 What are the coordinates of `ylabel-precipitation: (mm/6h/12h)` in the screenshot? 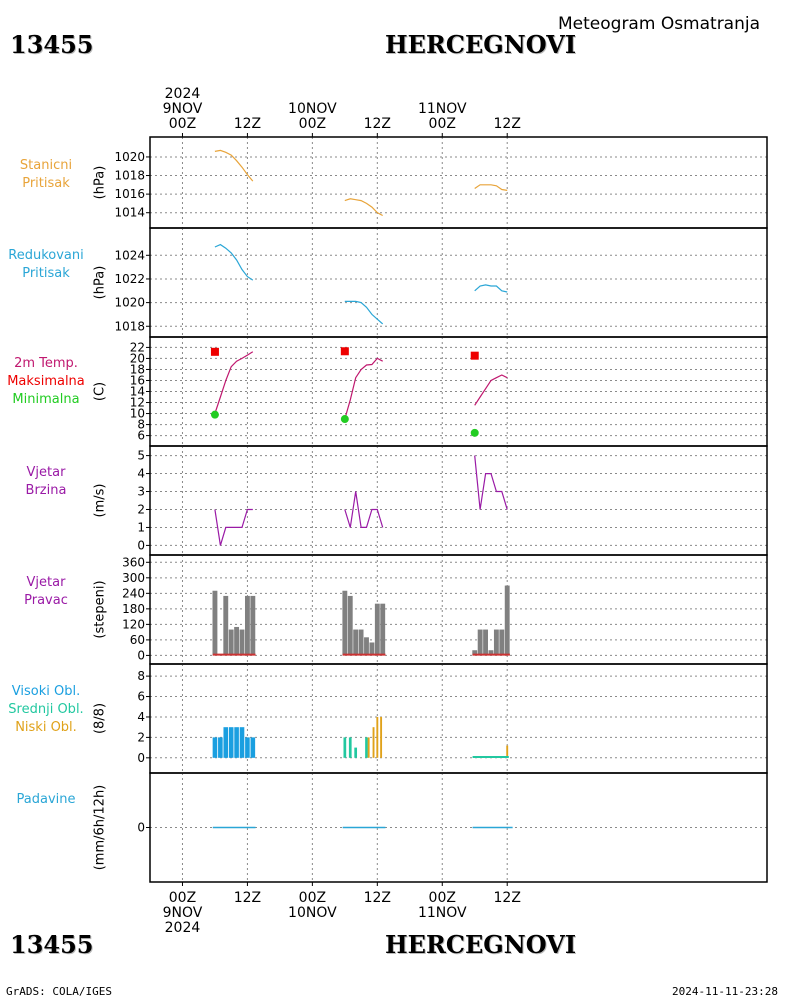 It's located at (100, 828).